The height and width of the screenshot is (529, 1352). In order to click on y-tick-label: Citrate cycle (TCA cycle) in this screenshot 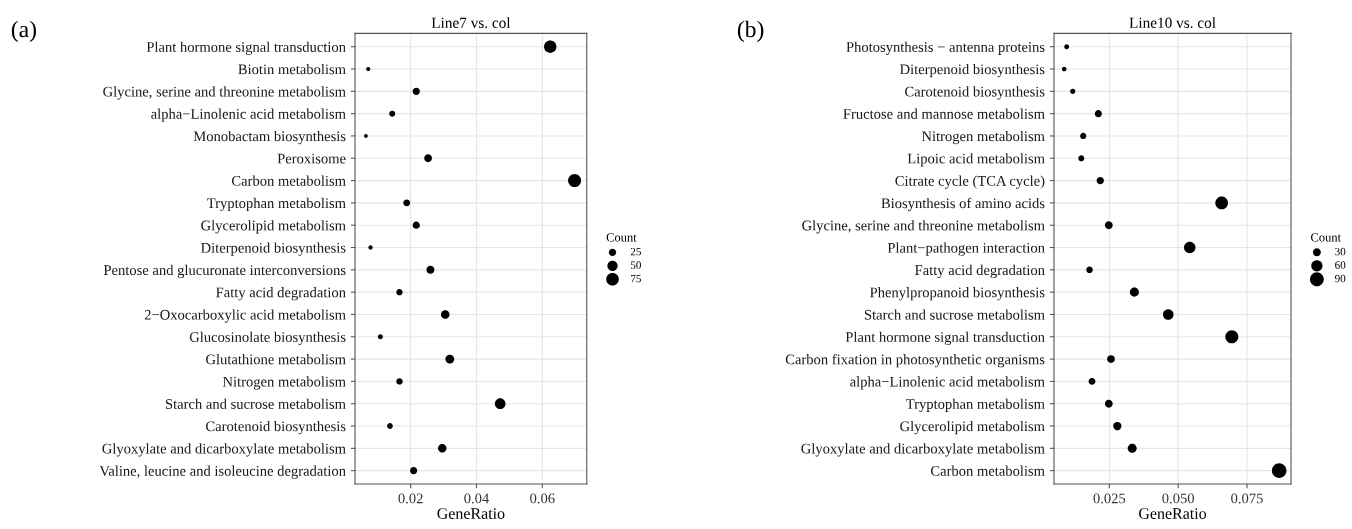, I will do `click(970, 182)`.